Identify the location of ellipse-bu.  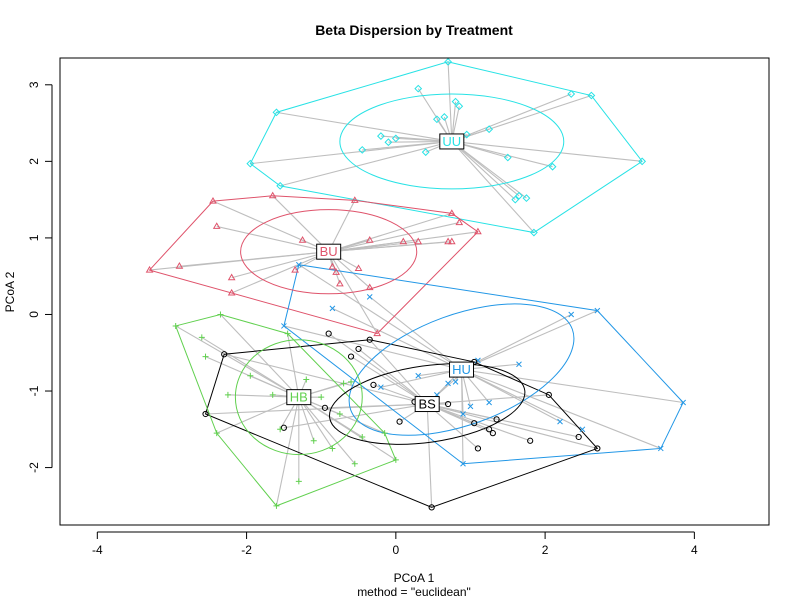
(329, 252).